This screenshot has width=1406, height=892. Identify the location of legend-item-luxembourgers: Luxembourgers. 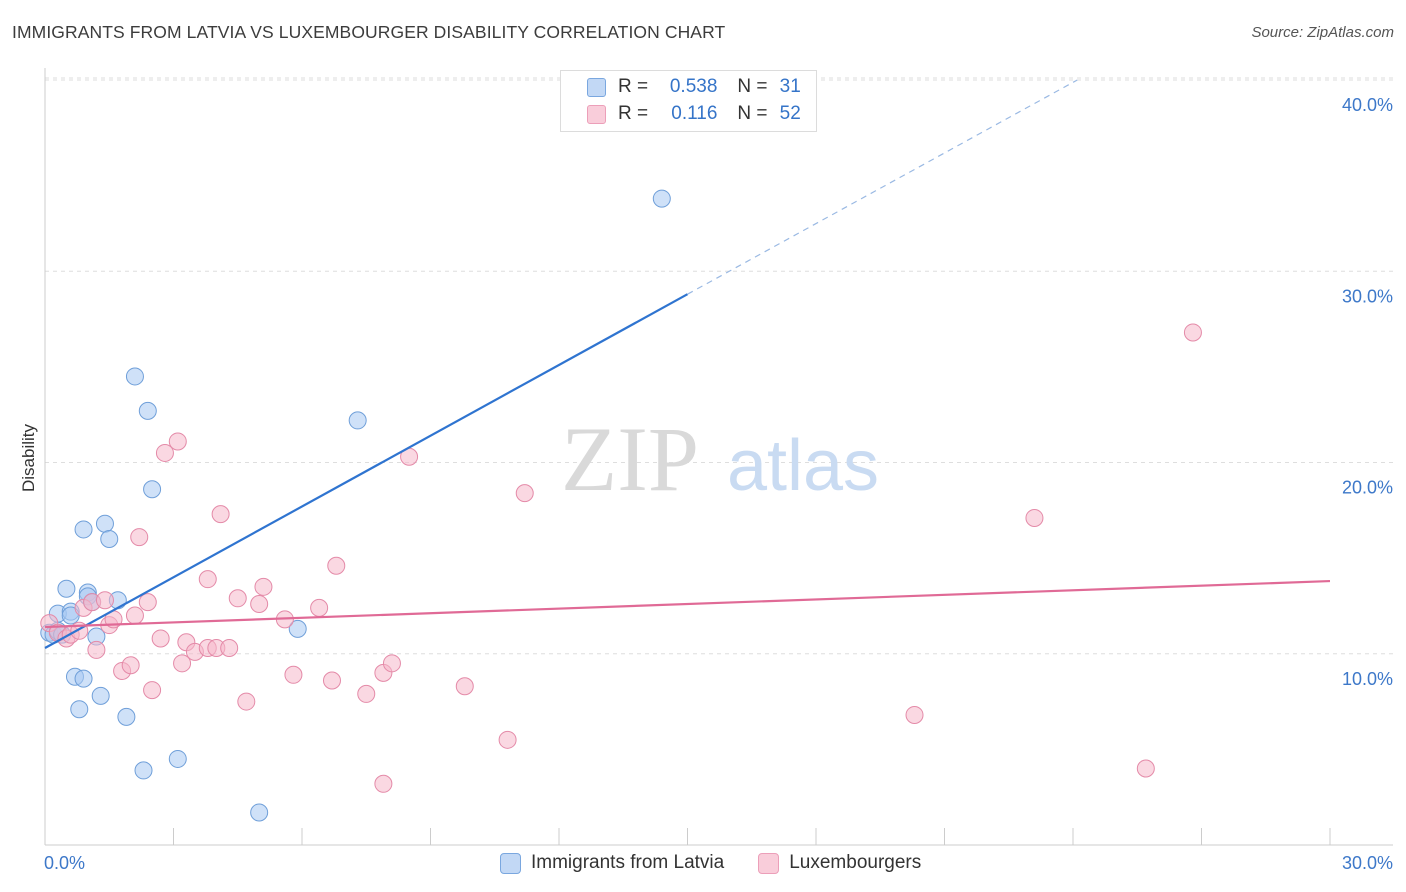
(839, 863).